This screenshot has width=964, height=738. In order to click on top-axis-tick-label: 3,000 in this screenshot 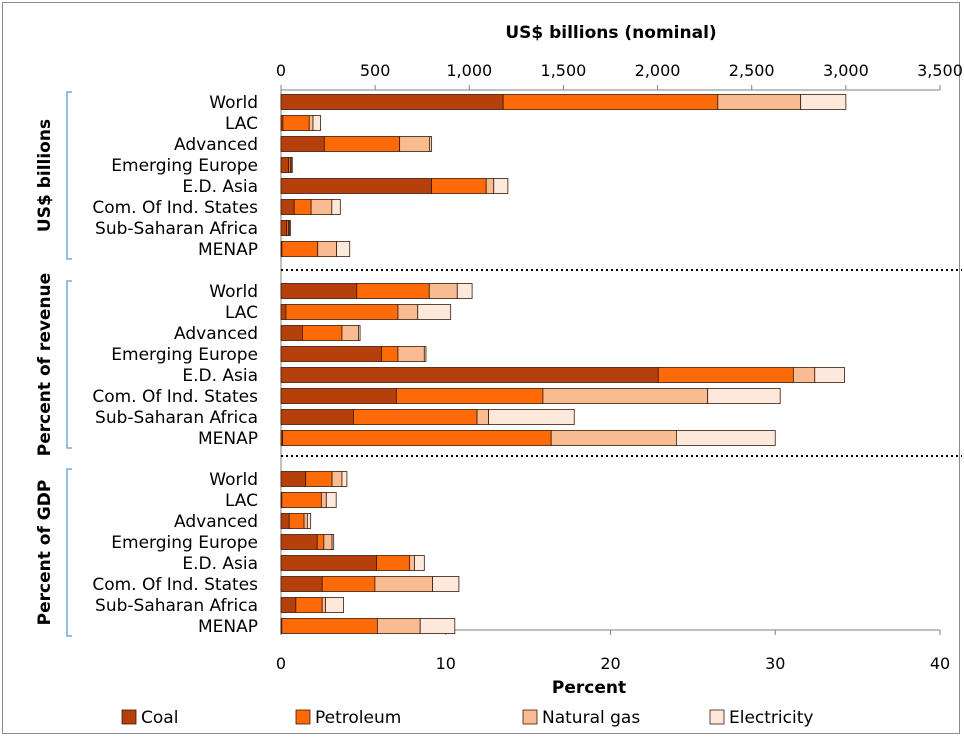, I will do `click(846, 70)`.